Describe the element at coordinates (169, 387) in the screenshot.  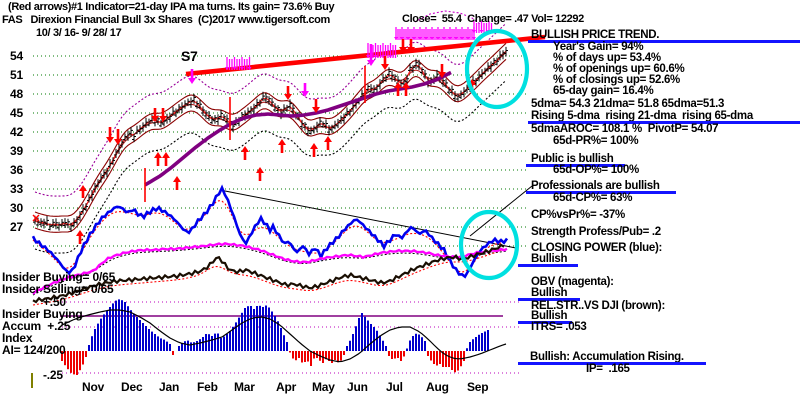
I see `month-tick-label: Jan` at that location.